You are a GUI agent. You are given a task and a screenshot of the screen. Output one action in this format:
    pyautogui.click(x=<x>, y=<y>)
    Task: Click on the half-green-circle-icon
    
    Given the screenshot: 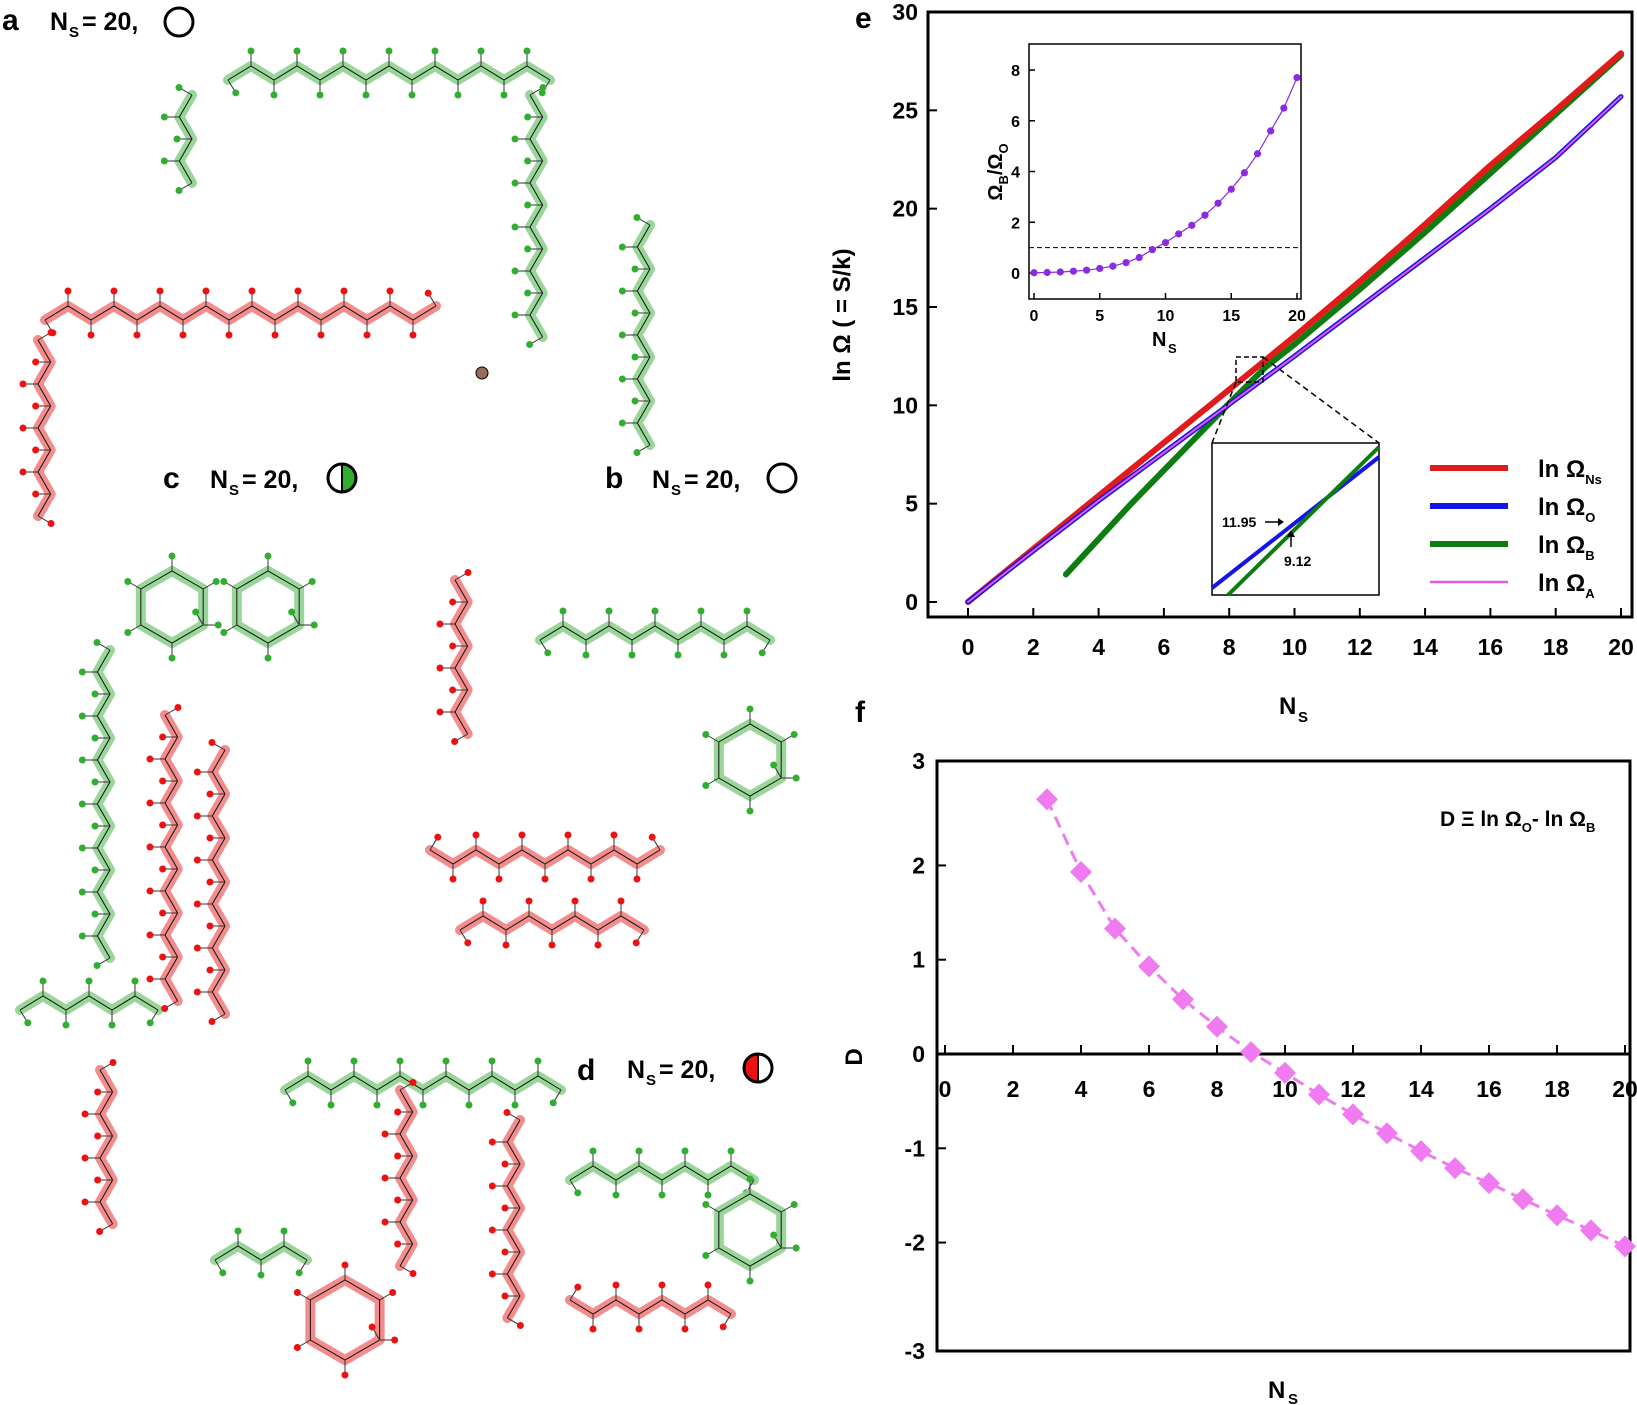 What is the action you would take?
    pyautogui.click(x=342, y=478)
    